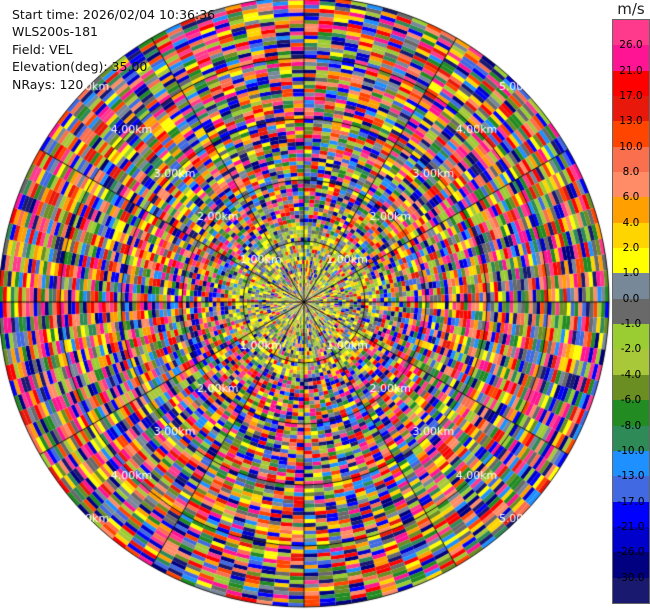  I want to click on colorbar-tick-label: 13.0, so click(631, 121).